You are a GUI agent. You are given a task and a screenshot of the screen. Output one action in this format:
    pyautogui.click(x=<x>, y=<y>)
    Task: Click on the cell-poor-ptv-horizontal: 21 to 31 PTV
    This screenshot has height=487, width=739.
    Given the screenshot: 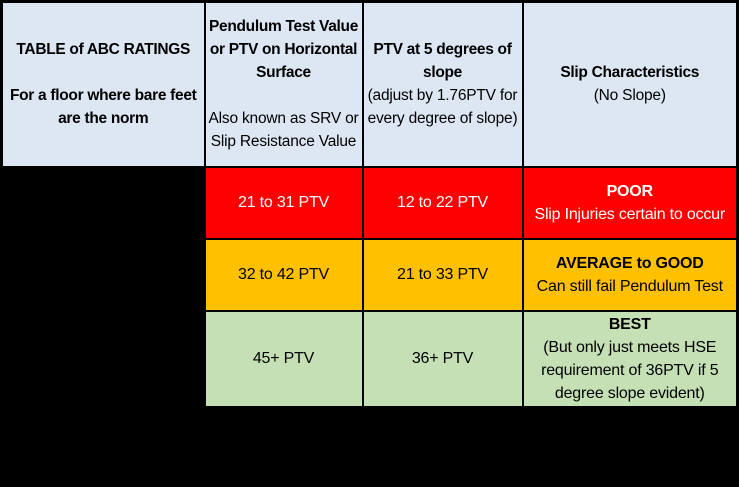 What is the action you would take?
    pyautogui.click(x=283, y=202)
    